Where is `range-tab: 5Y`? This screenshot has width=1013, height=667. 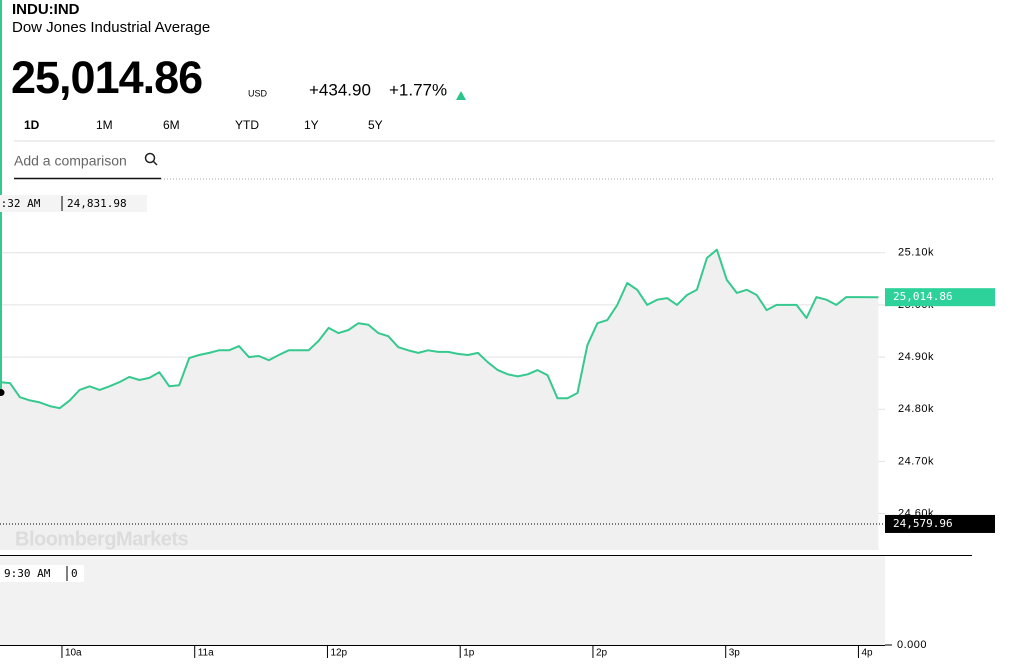 range-tab: 5Y is located at coordinates (375, 125).